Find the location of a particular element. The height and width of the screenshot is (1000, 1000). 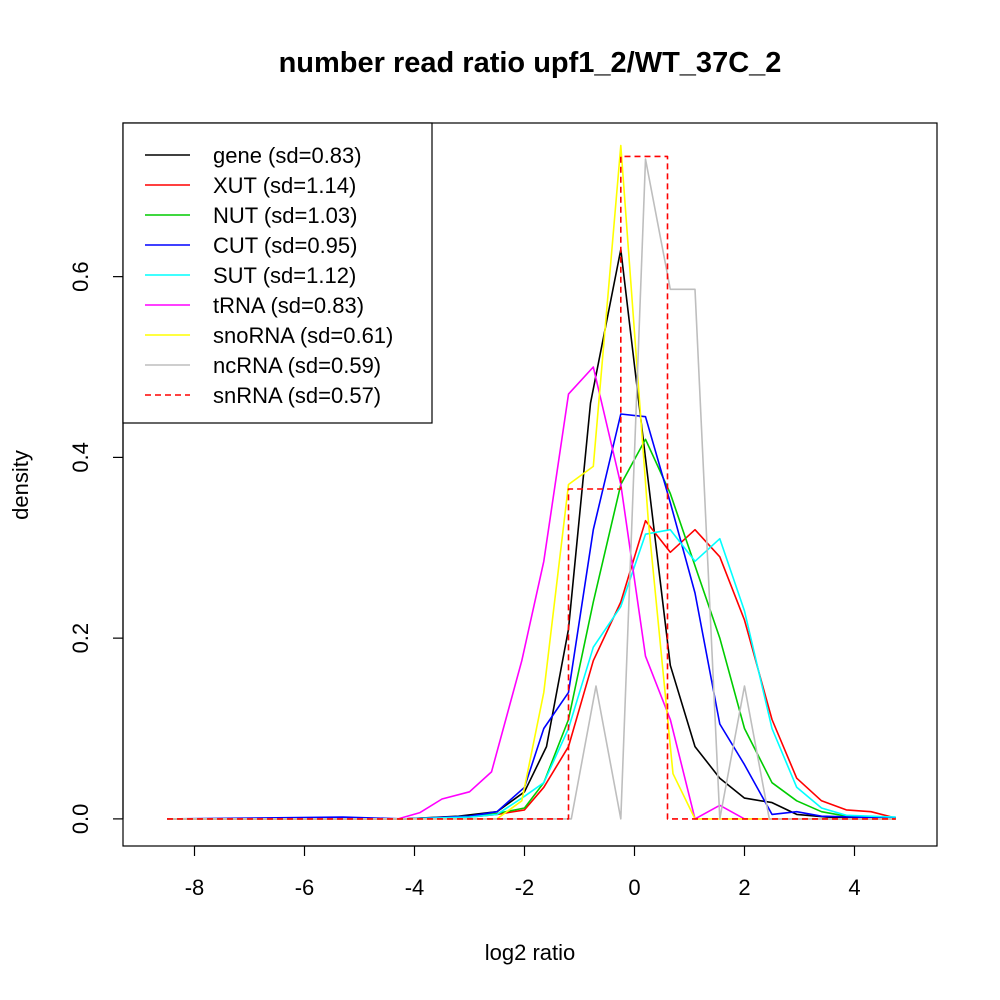

x-tick-label: -8 is located at coordinates (195, 887).